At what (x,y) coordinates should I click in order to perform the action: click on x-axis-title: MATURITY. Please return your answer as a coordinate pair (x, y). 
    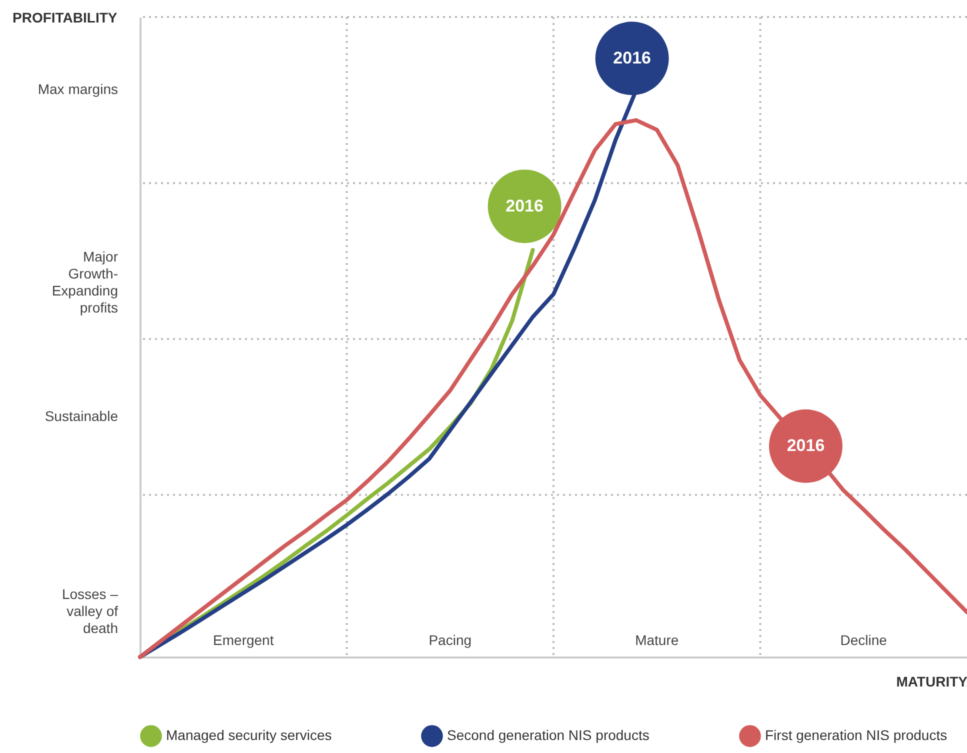
    Looking at the image, I should click on (931, 682).